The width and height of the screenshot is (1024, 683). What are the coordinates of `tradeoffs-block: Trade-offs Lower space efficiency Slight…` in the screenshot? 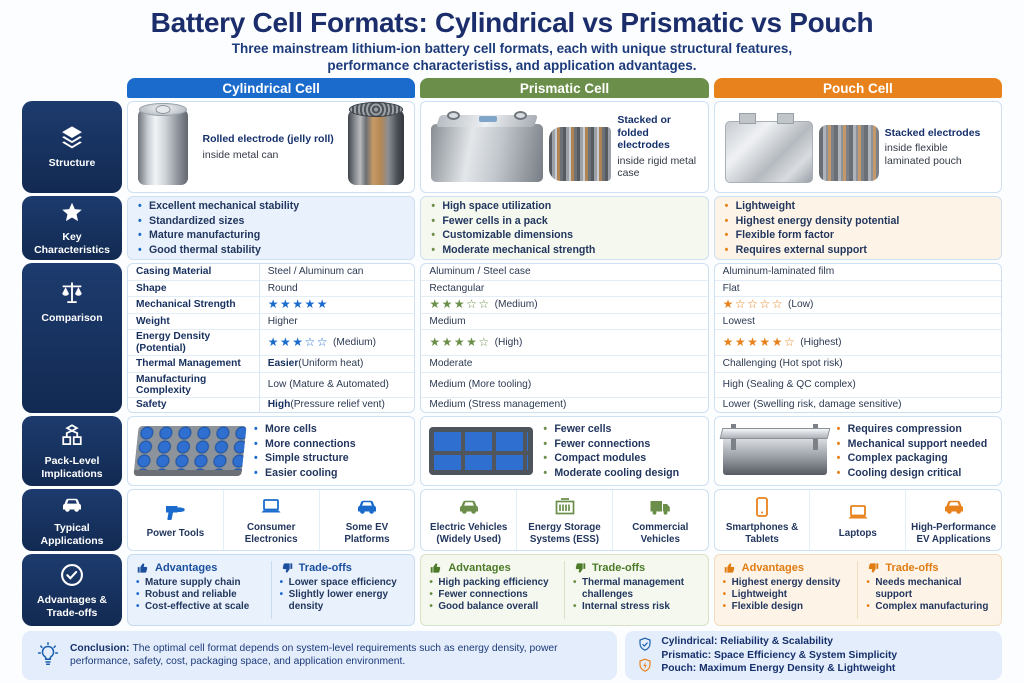 It's located at (343, 590).